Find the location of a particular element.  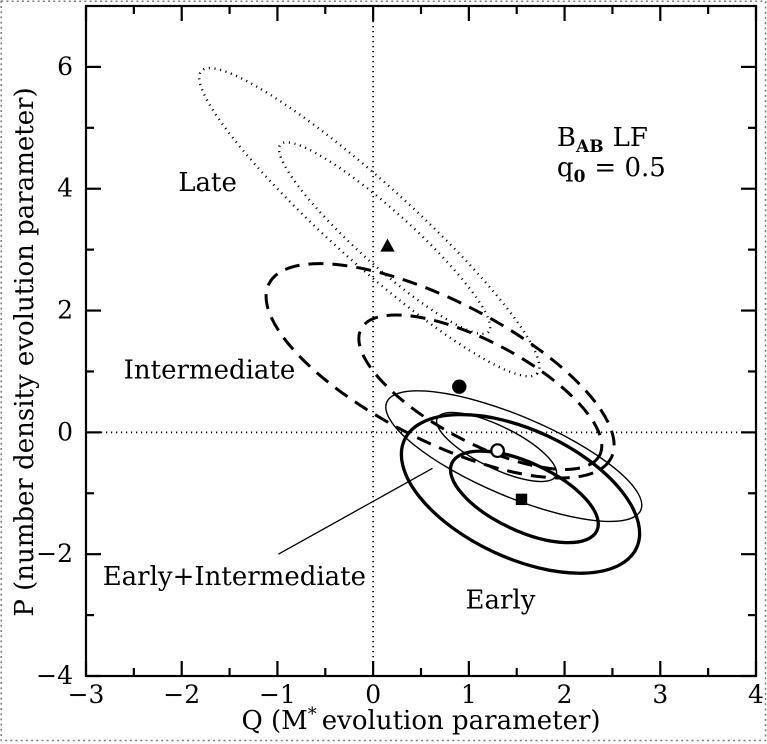

marker-open-circle is located at coordinates (497, 451).